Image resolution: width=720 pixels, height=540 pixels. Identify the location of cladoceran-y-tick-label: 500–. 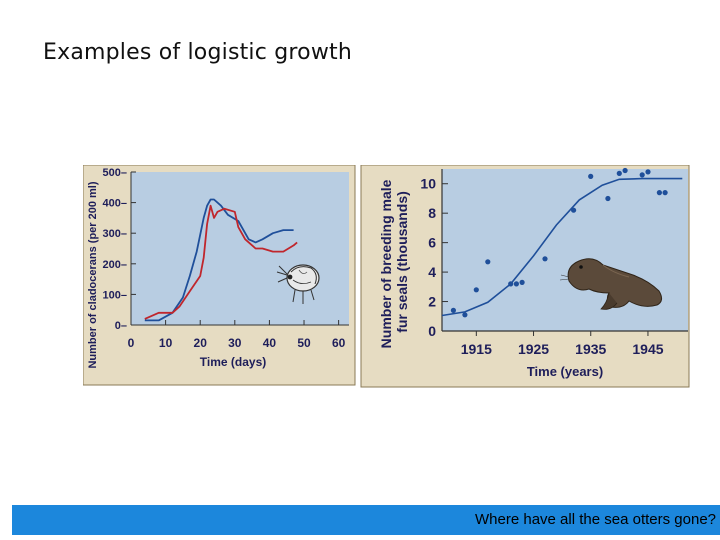
(115, 173).